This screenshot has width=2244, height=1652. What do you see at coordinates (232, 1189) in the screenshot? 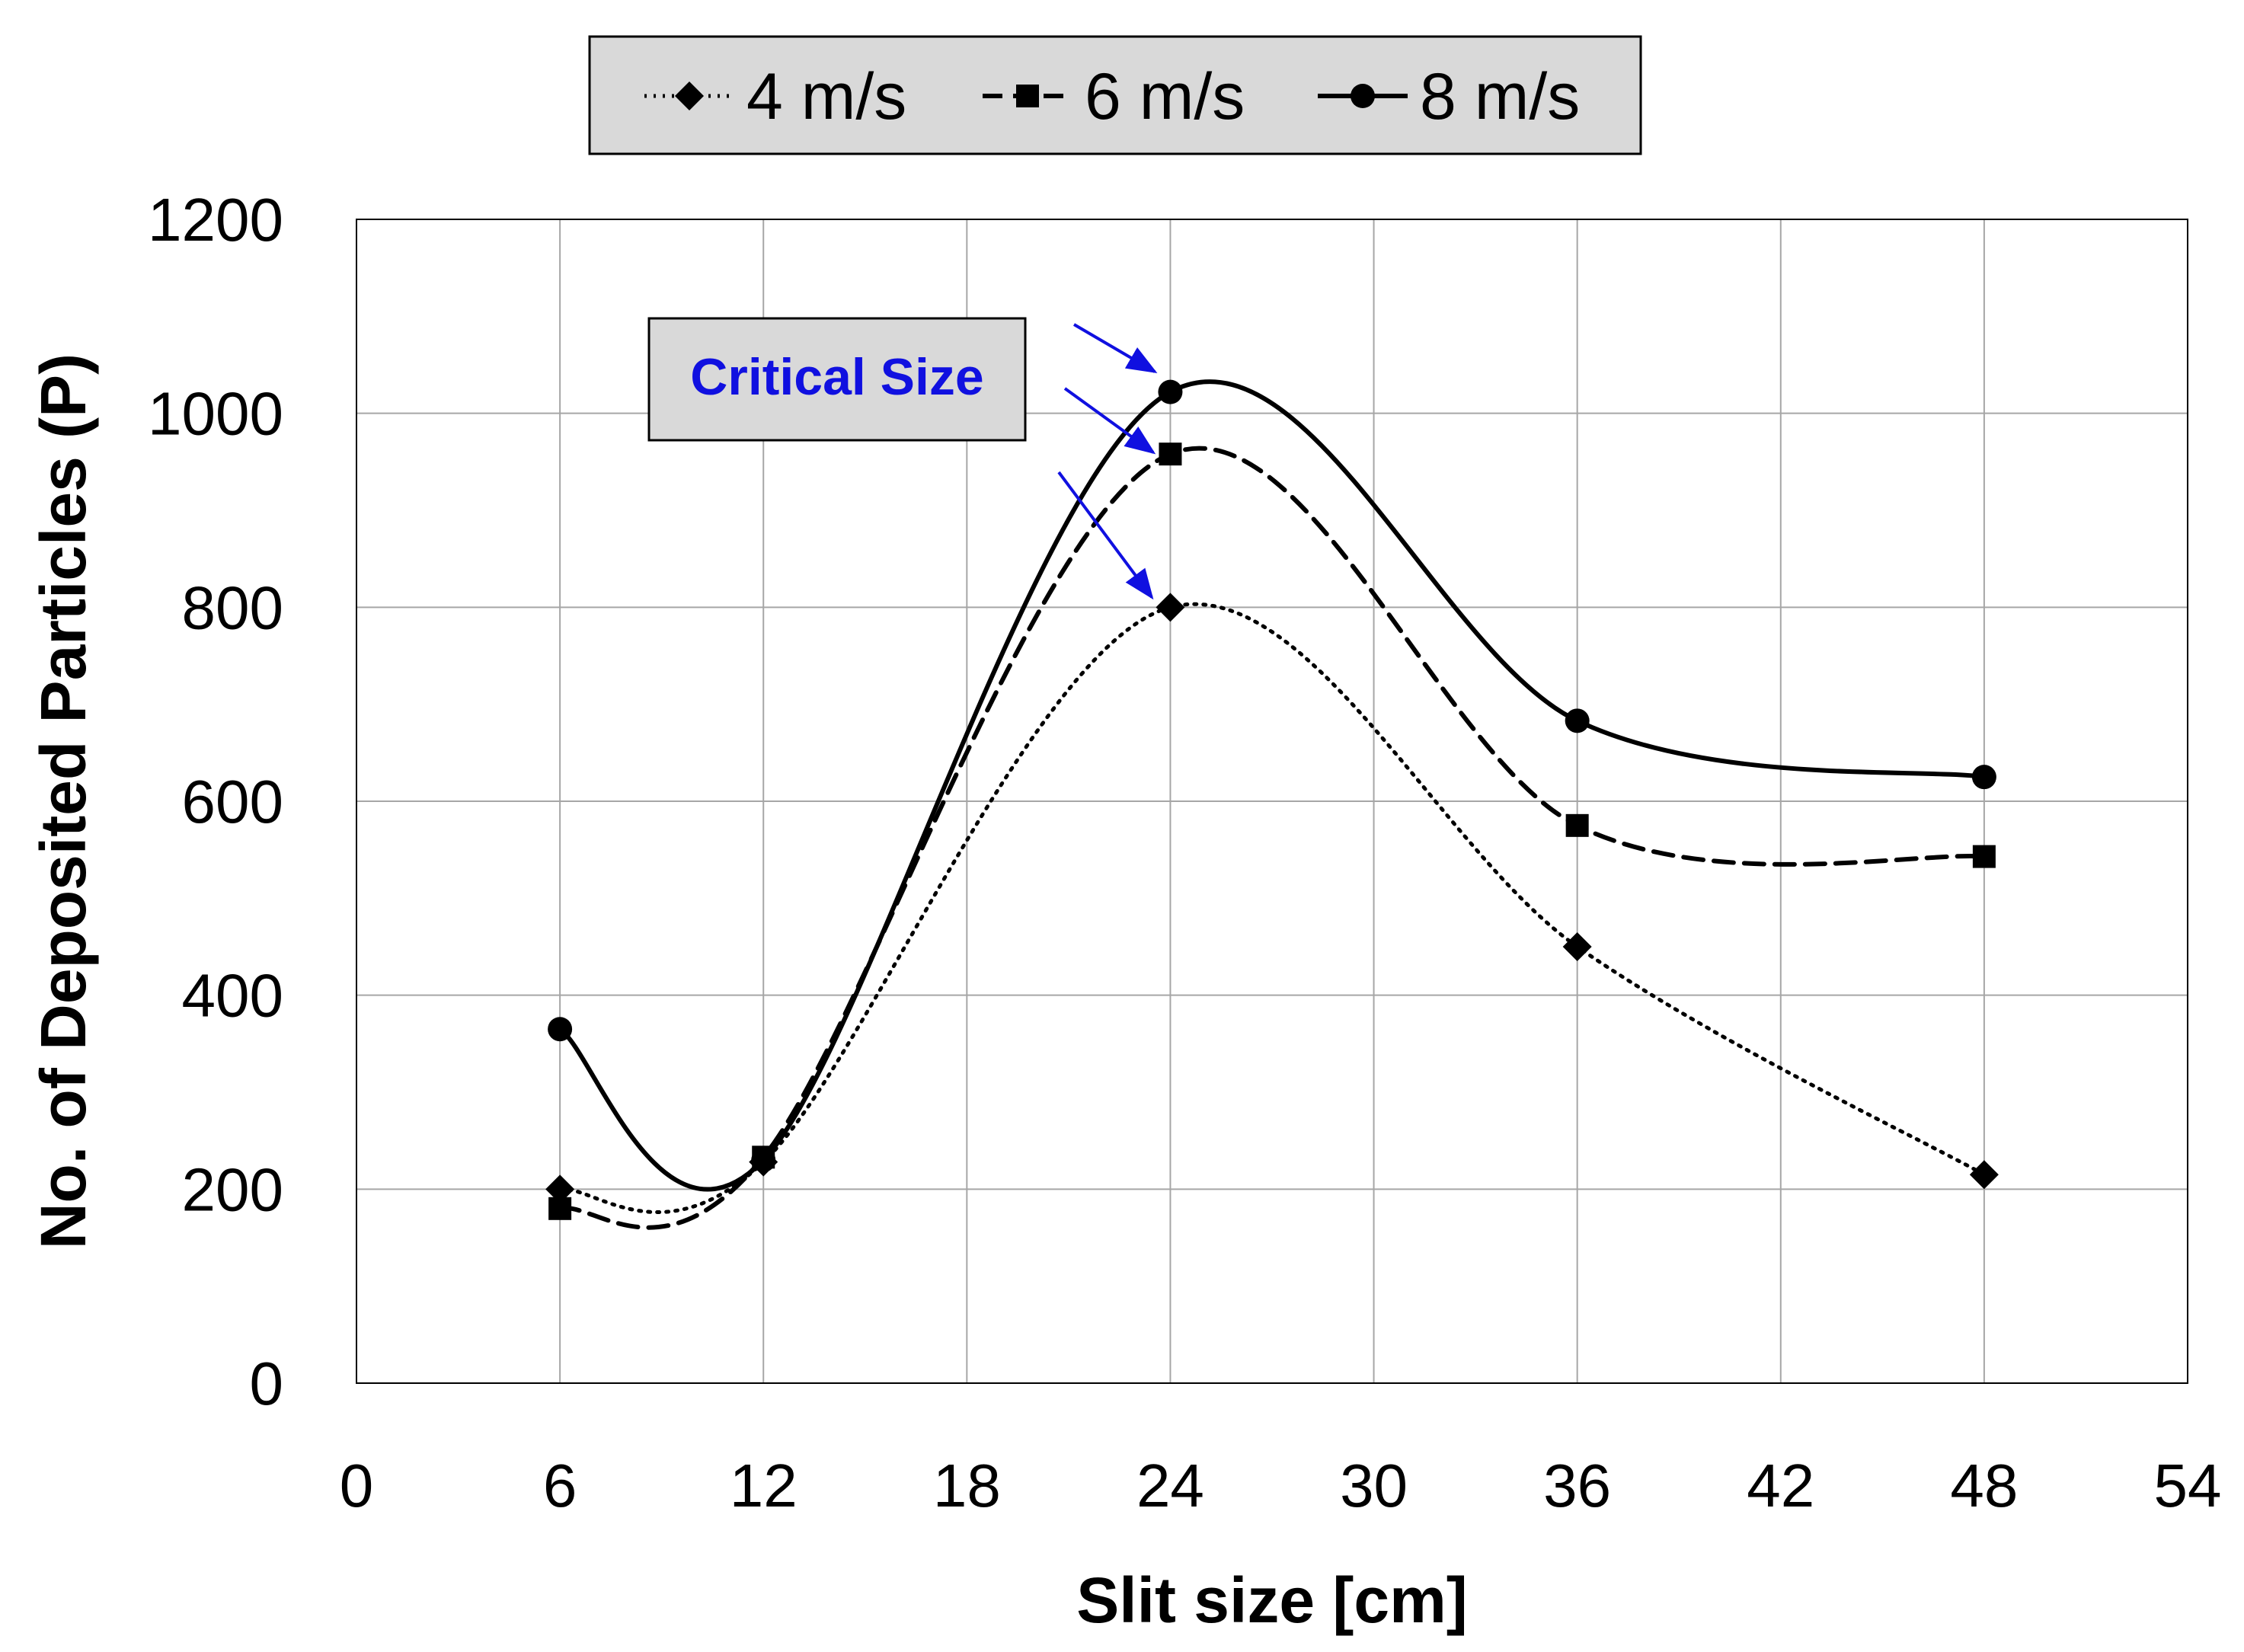
I see `y-tick-label: 200` at bounding box center [232, 1189].